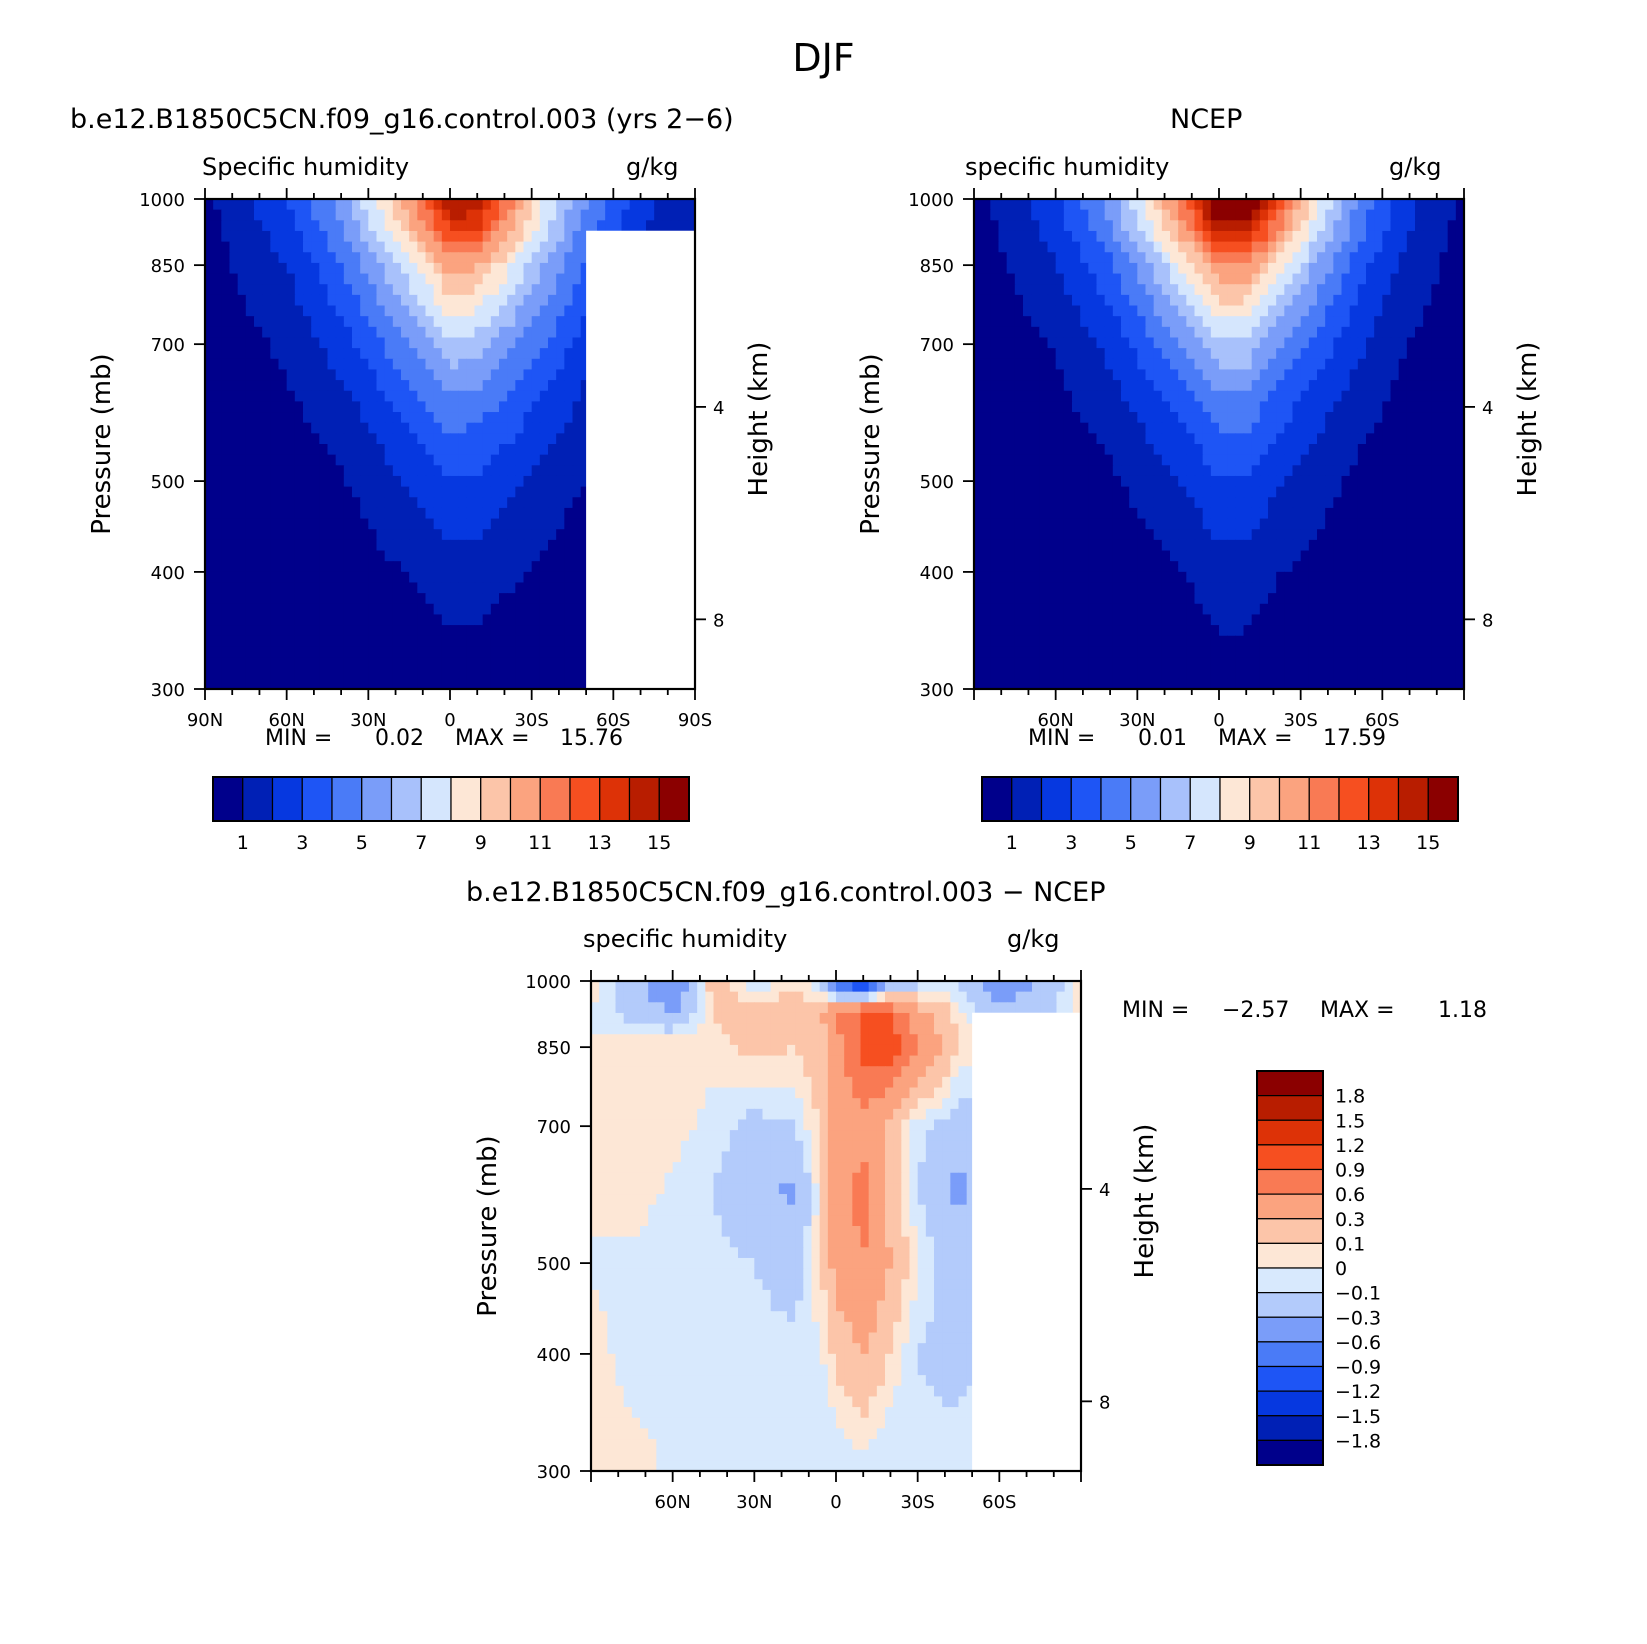 This screenshot has height=1644, width=1647. Describe the element at coordinates (531, 720) in the screenshot. I see `model-x-tick-label: 30S` at that location.